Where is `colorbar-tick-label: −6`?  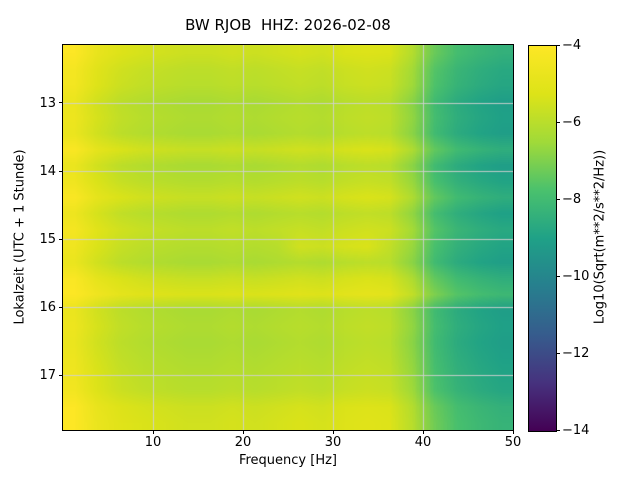
colorbar-tick-label: −6 is located at coordinates (572, 122).